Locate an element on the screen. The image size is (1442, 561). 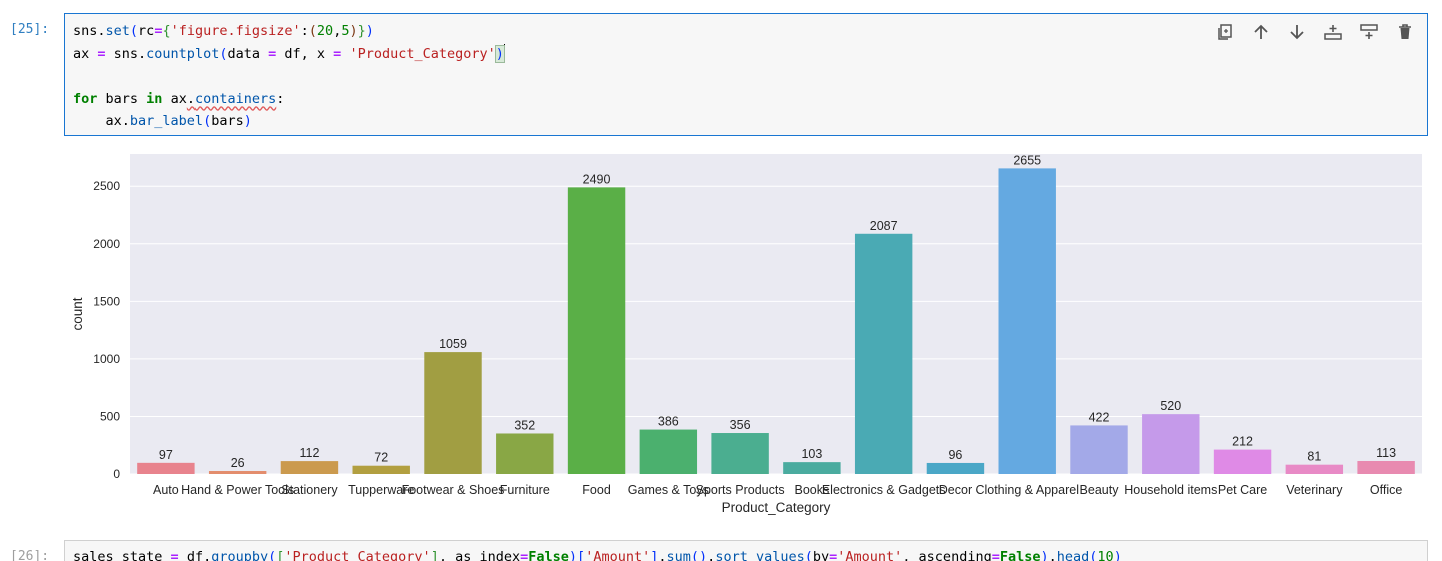
move-up-button is located at coordinates (1261, 32).